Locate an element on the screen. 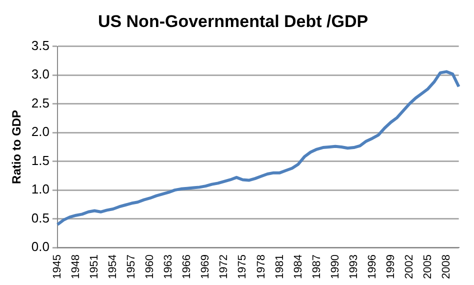  x-tick-label: 1969 is located at coordinates (206, 267).